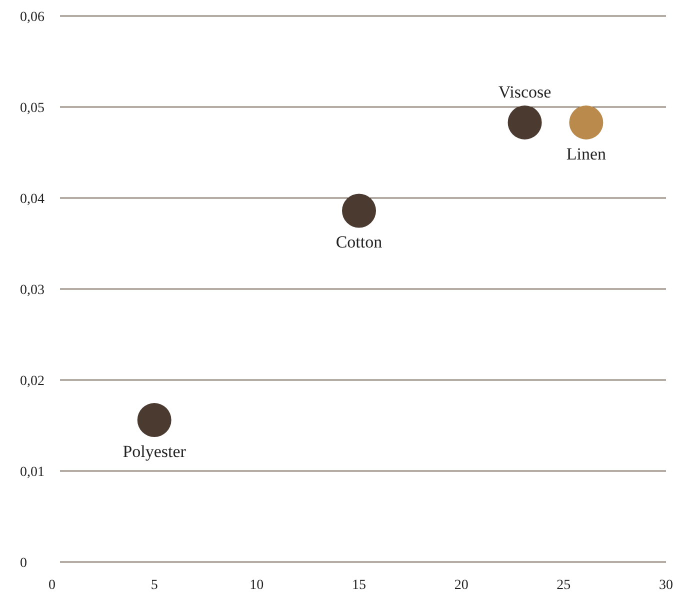  What do you see at coordinates (461, 585) in the screenshot?
I see `x-tick-label: 20` at bounding box center [461, 585].